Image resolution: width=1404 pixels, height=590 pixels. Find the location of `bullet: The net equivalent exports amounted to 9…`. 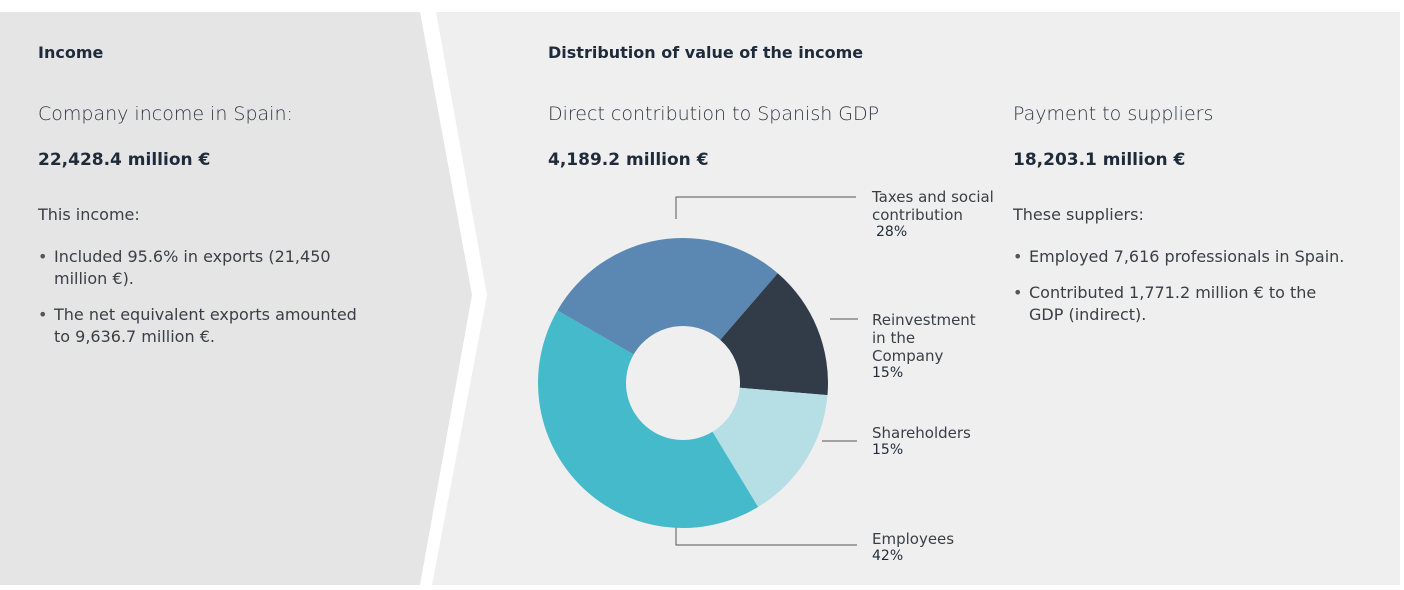

bullet: The net equivalent exports amounted to 9… is located at coordinates (203, 326).